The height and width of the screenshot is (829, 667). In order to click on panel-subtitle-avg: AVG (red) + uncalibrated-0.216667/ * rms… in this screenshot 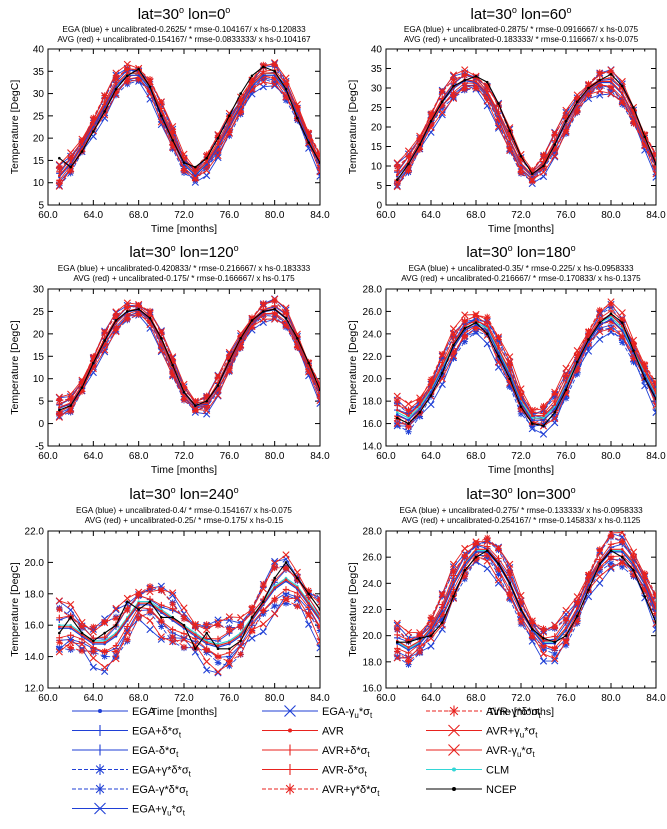, I will do `click(521, 278)`.